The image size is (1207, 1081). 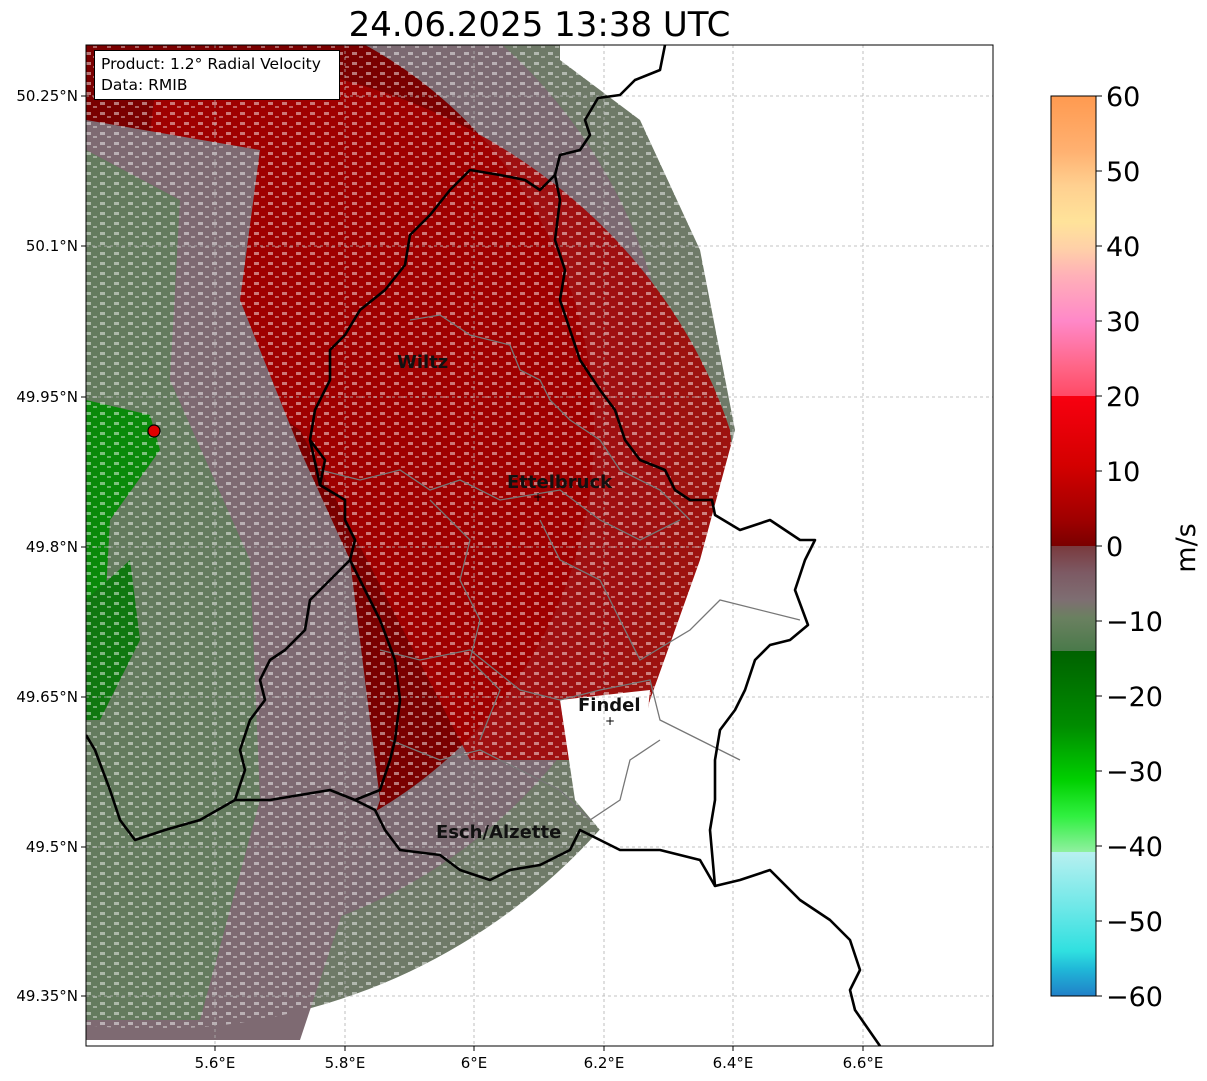 I want to click on city-label-ettelbruck: Ettelbruck, so click(x=560, y=482).